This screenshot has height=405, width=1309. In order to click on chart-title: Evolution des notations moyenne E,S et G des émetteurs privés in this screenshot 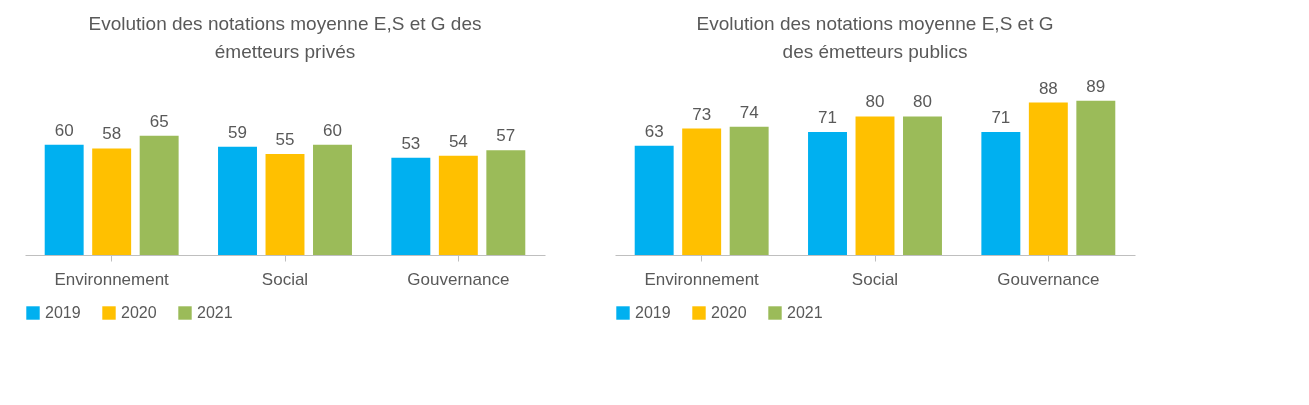, I will do `click(285, 37)`.